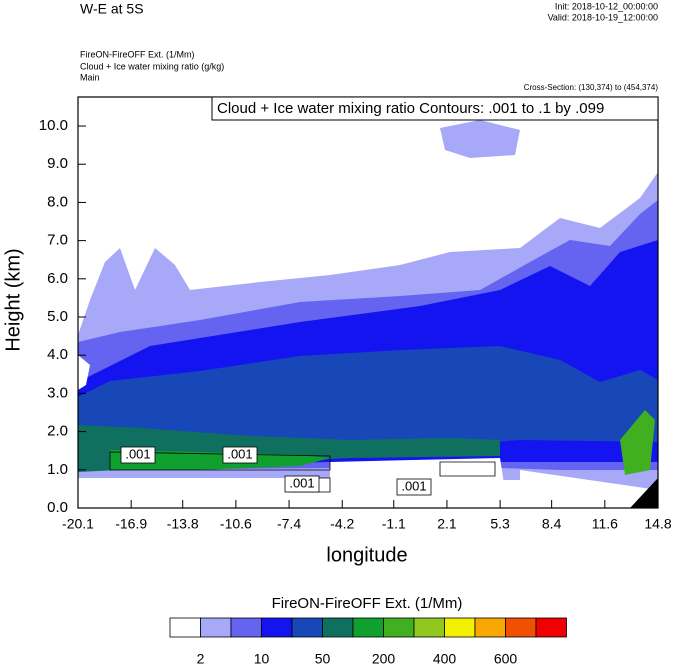 This screenshot has height=667, width=674. What do you see at coordinates (183, 524) in the screenshot?
I see `x-tick-label: -13.8` at bounding box center [183, 524].